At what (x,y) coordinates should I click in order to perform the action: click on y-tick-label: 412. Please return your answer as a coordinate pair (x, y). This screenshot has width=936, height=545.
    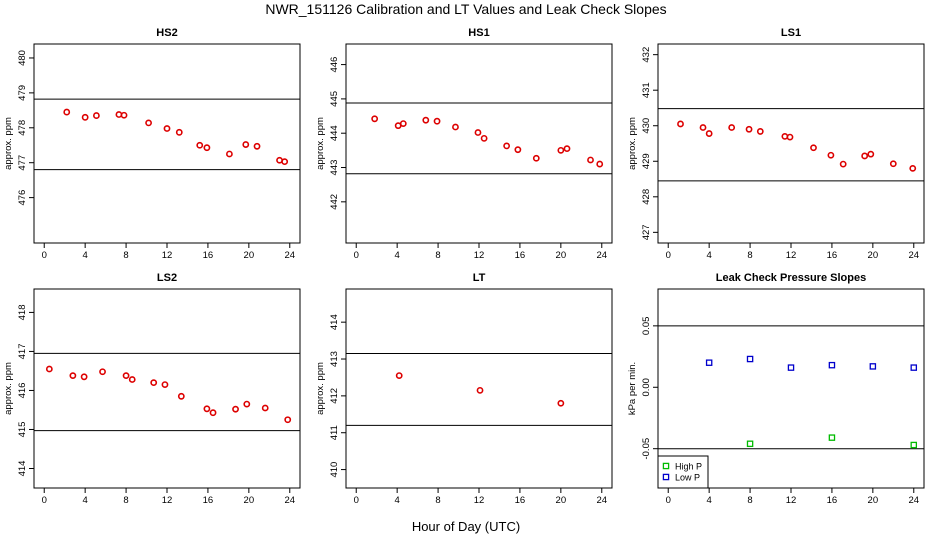
    Looking at the image, I should click on (334, 396).